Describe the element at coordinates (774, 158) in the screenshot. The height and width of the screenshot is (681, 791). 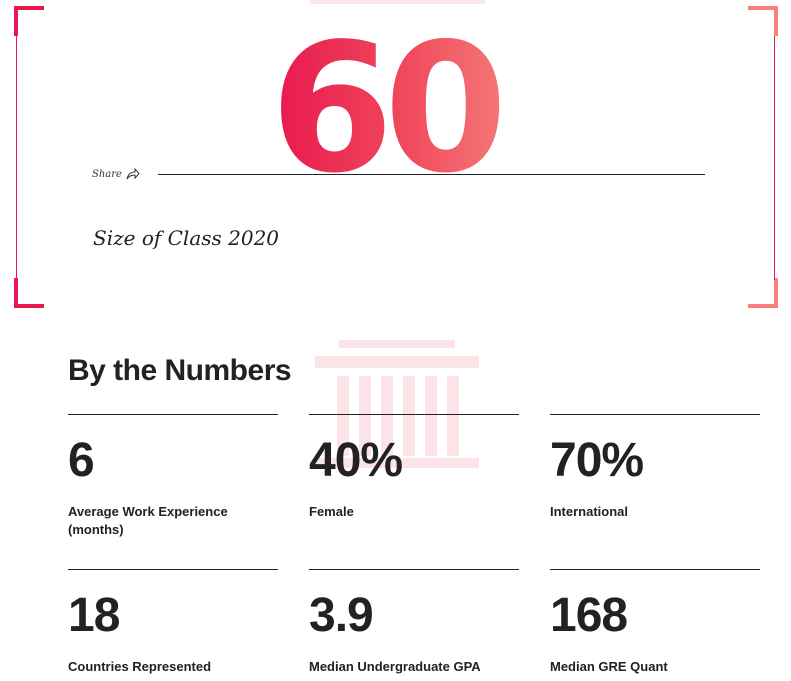
I see `bracket-right-line` at that location.